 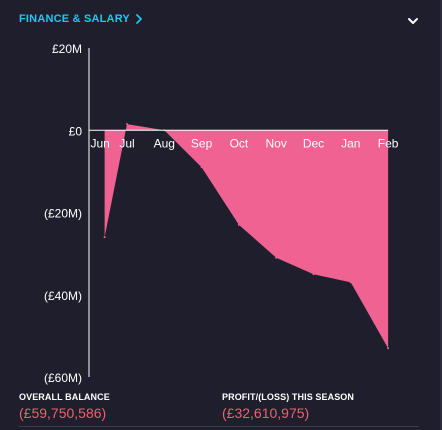 I want to click on widget-title: FINANCE & SALARY, so click(x=74, y=19).